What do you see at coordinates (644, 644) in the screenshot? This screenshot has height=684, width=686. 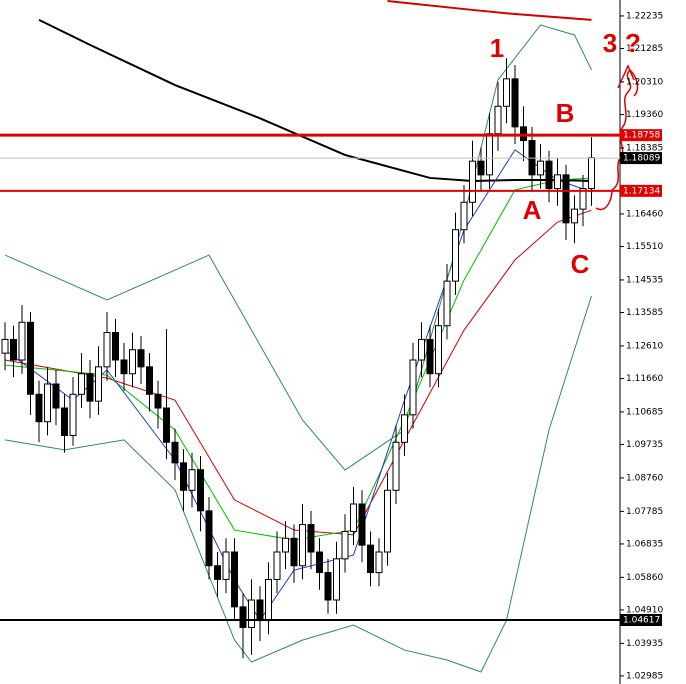 I see `y-tick-label: 1.03935` at bounding box center [644, 644].